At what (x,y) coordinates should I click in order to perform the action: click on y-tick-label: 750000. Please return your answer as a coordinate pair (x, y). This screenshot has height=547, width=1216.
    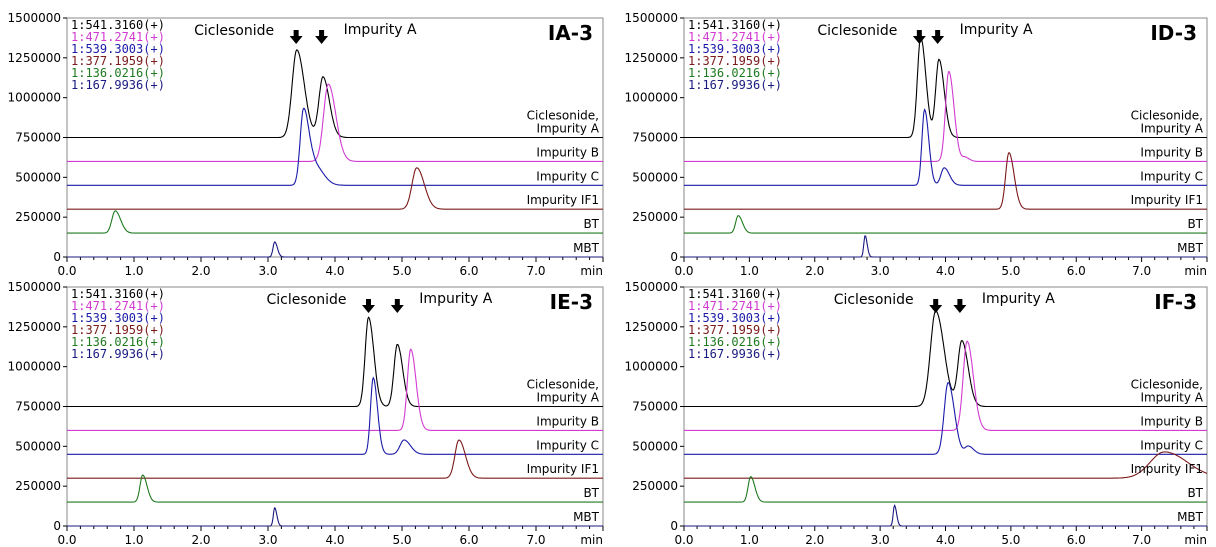
    Looking at the image, I should click on (38, 407).